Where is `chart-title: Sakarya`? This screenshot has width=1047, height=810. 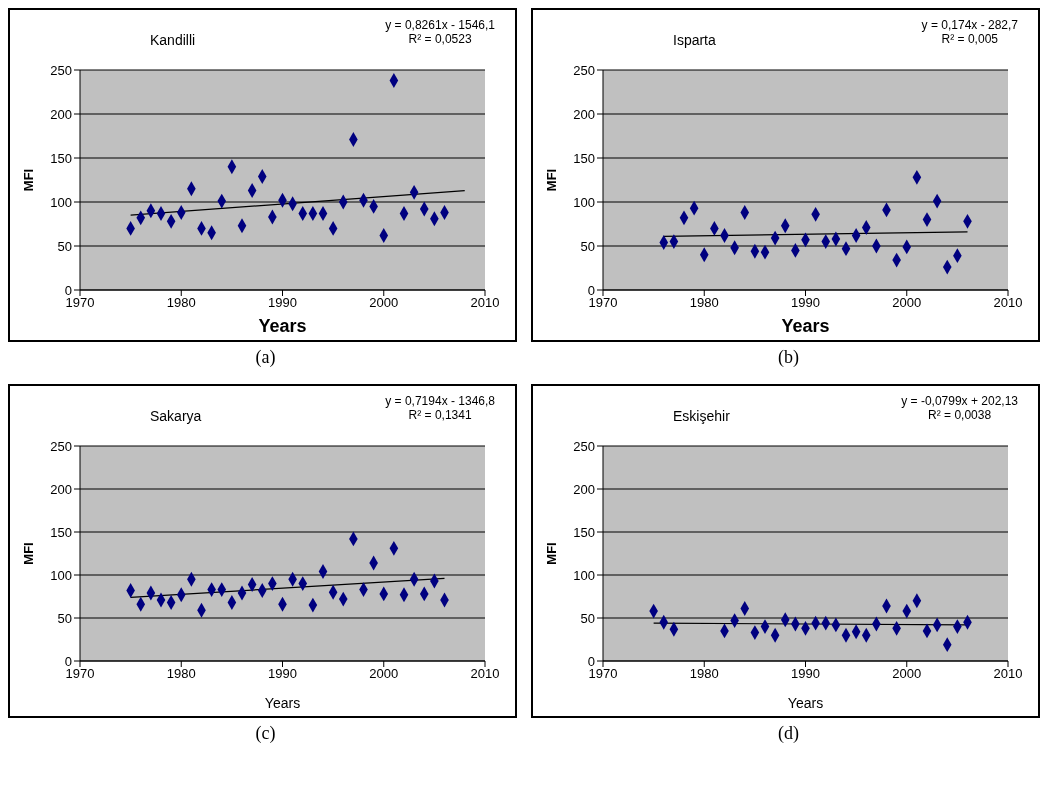 chart-title: Sakarya is located at coordinates (176, 416).